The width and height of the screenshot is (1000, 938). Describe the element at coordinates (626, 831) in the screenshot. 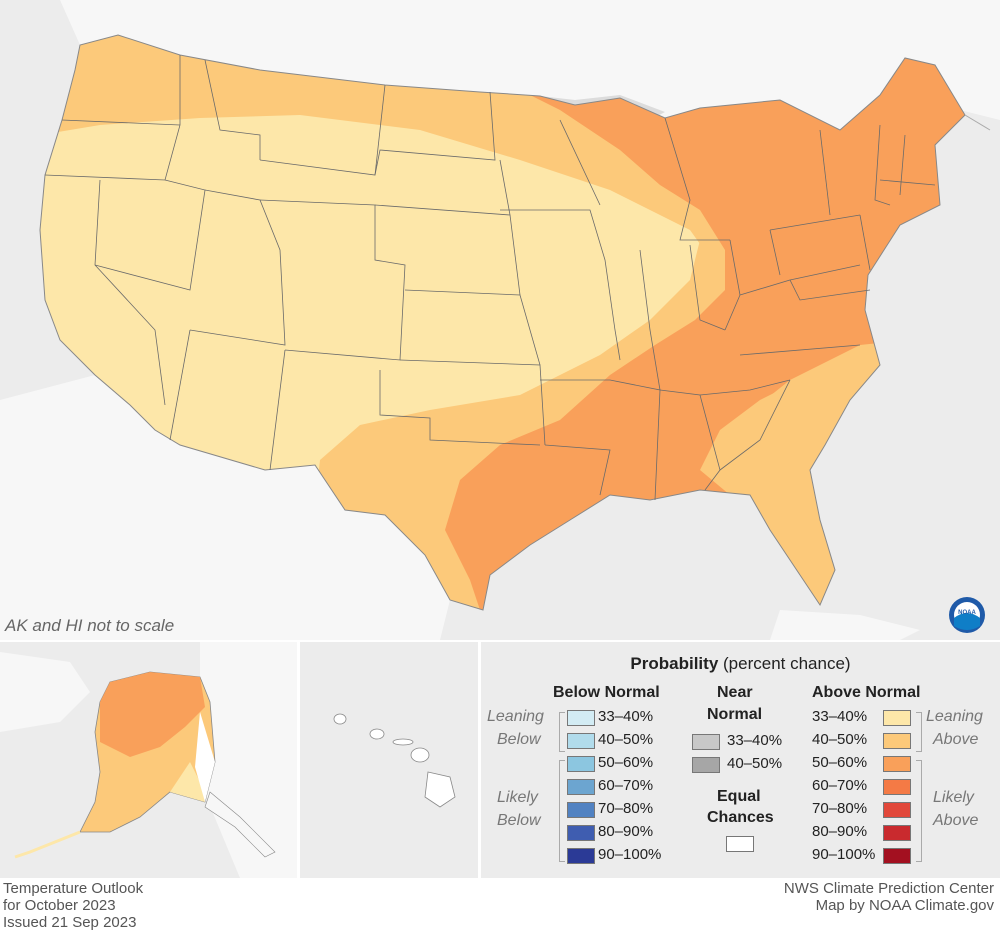

I see `below-item-label: 80–90%` at that location.